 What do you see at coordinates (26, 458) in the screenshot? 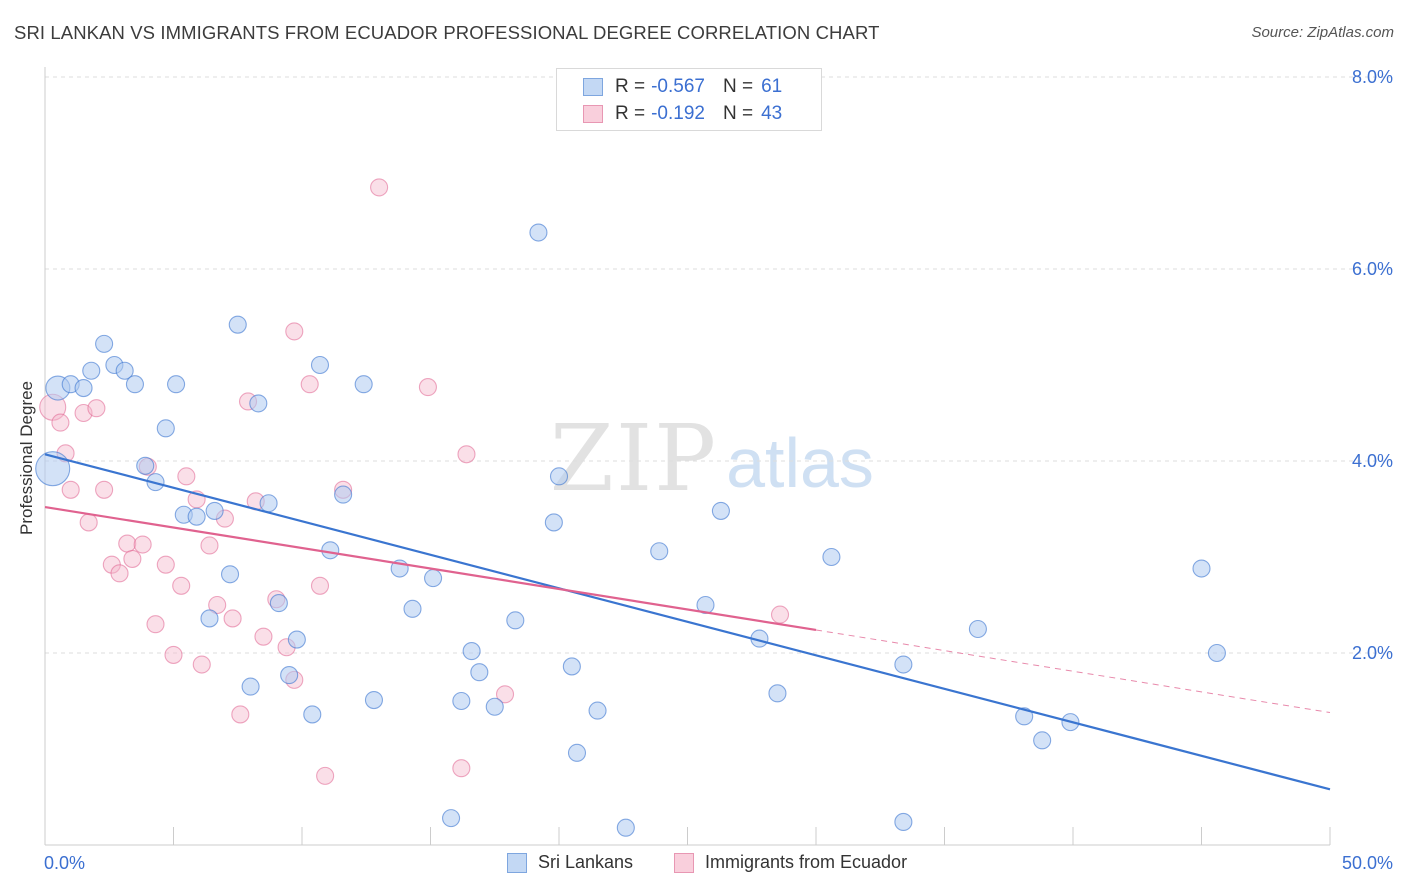
I see `y-axis-label: Professional Degree` at bounding box center [26, 458].